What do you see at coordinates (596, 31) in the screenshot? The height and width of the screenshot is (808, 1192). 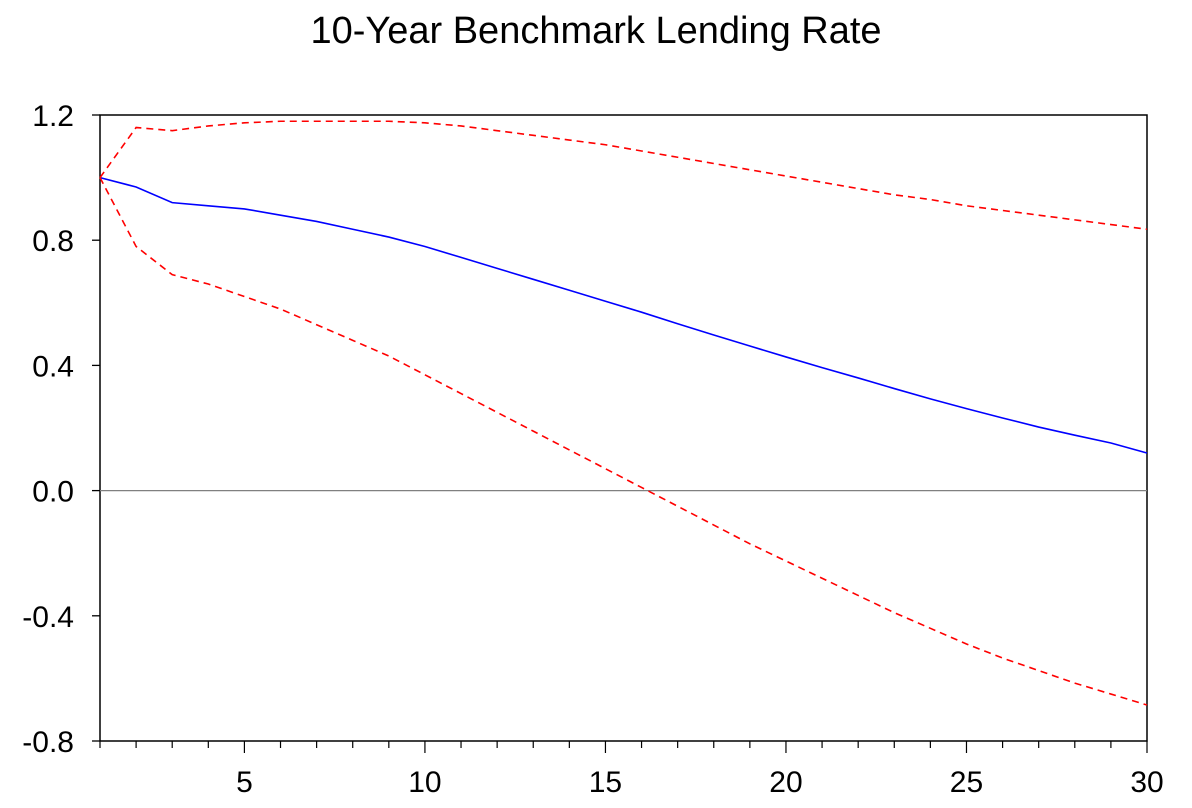 I see `chart-title: 10-Year Benchmark Lending Rate` at bounding box center [596, 31].